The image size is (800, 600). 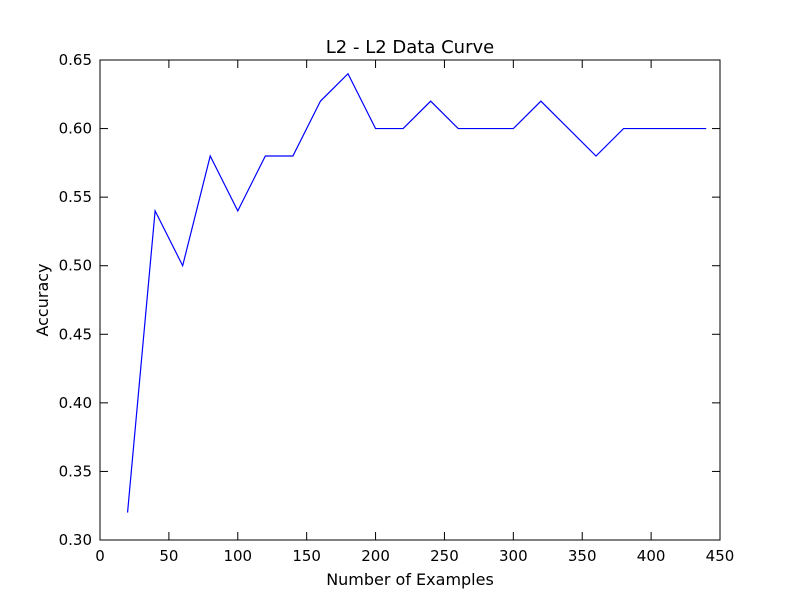 I want to click on x-tick-label: 400, so click(x=651, y=556).